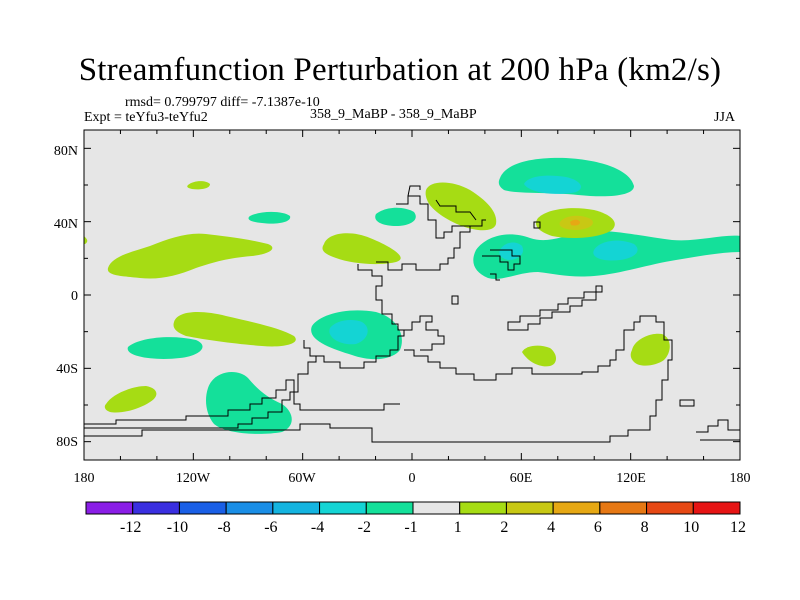  Describe the element at coordinates (458, 527) in the screenshot. I see `colorbar-label: 1` at that location.